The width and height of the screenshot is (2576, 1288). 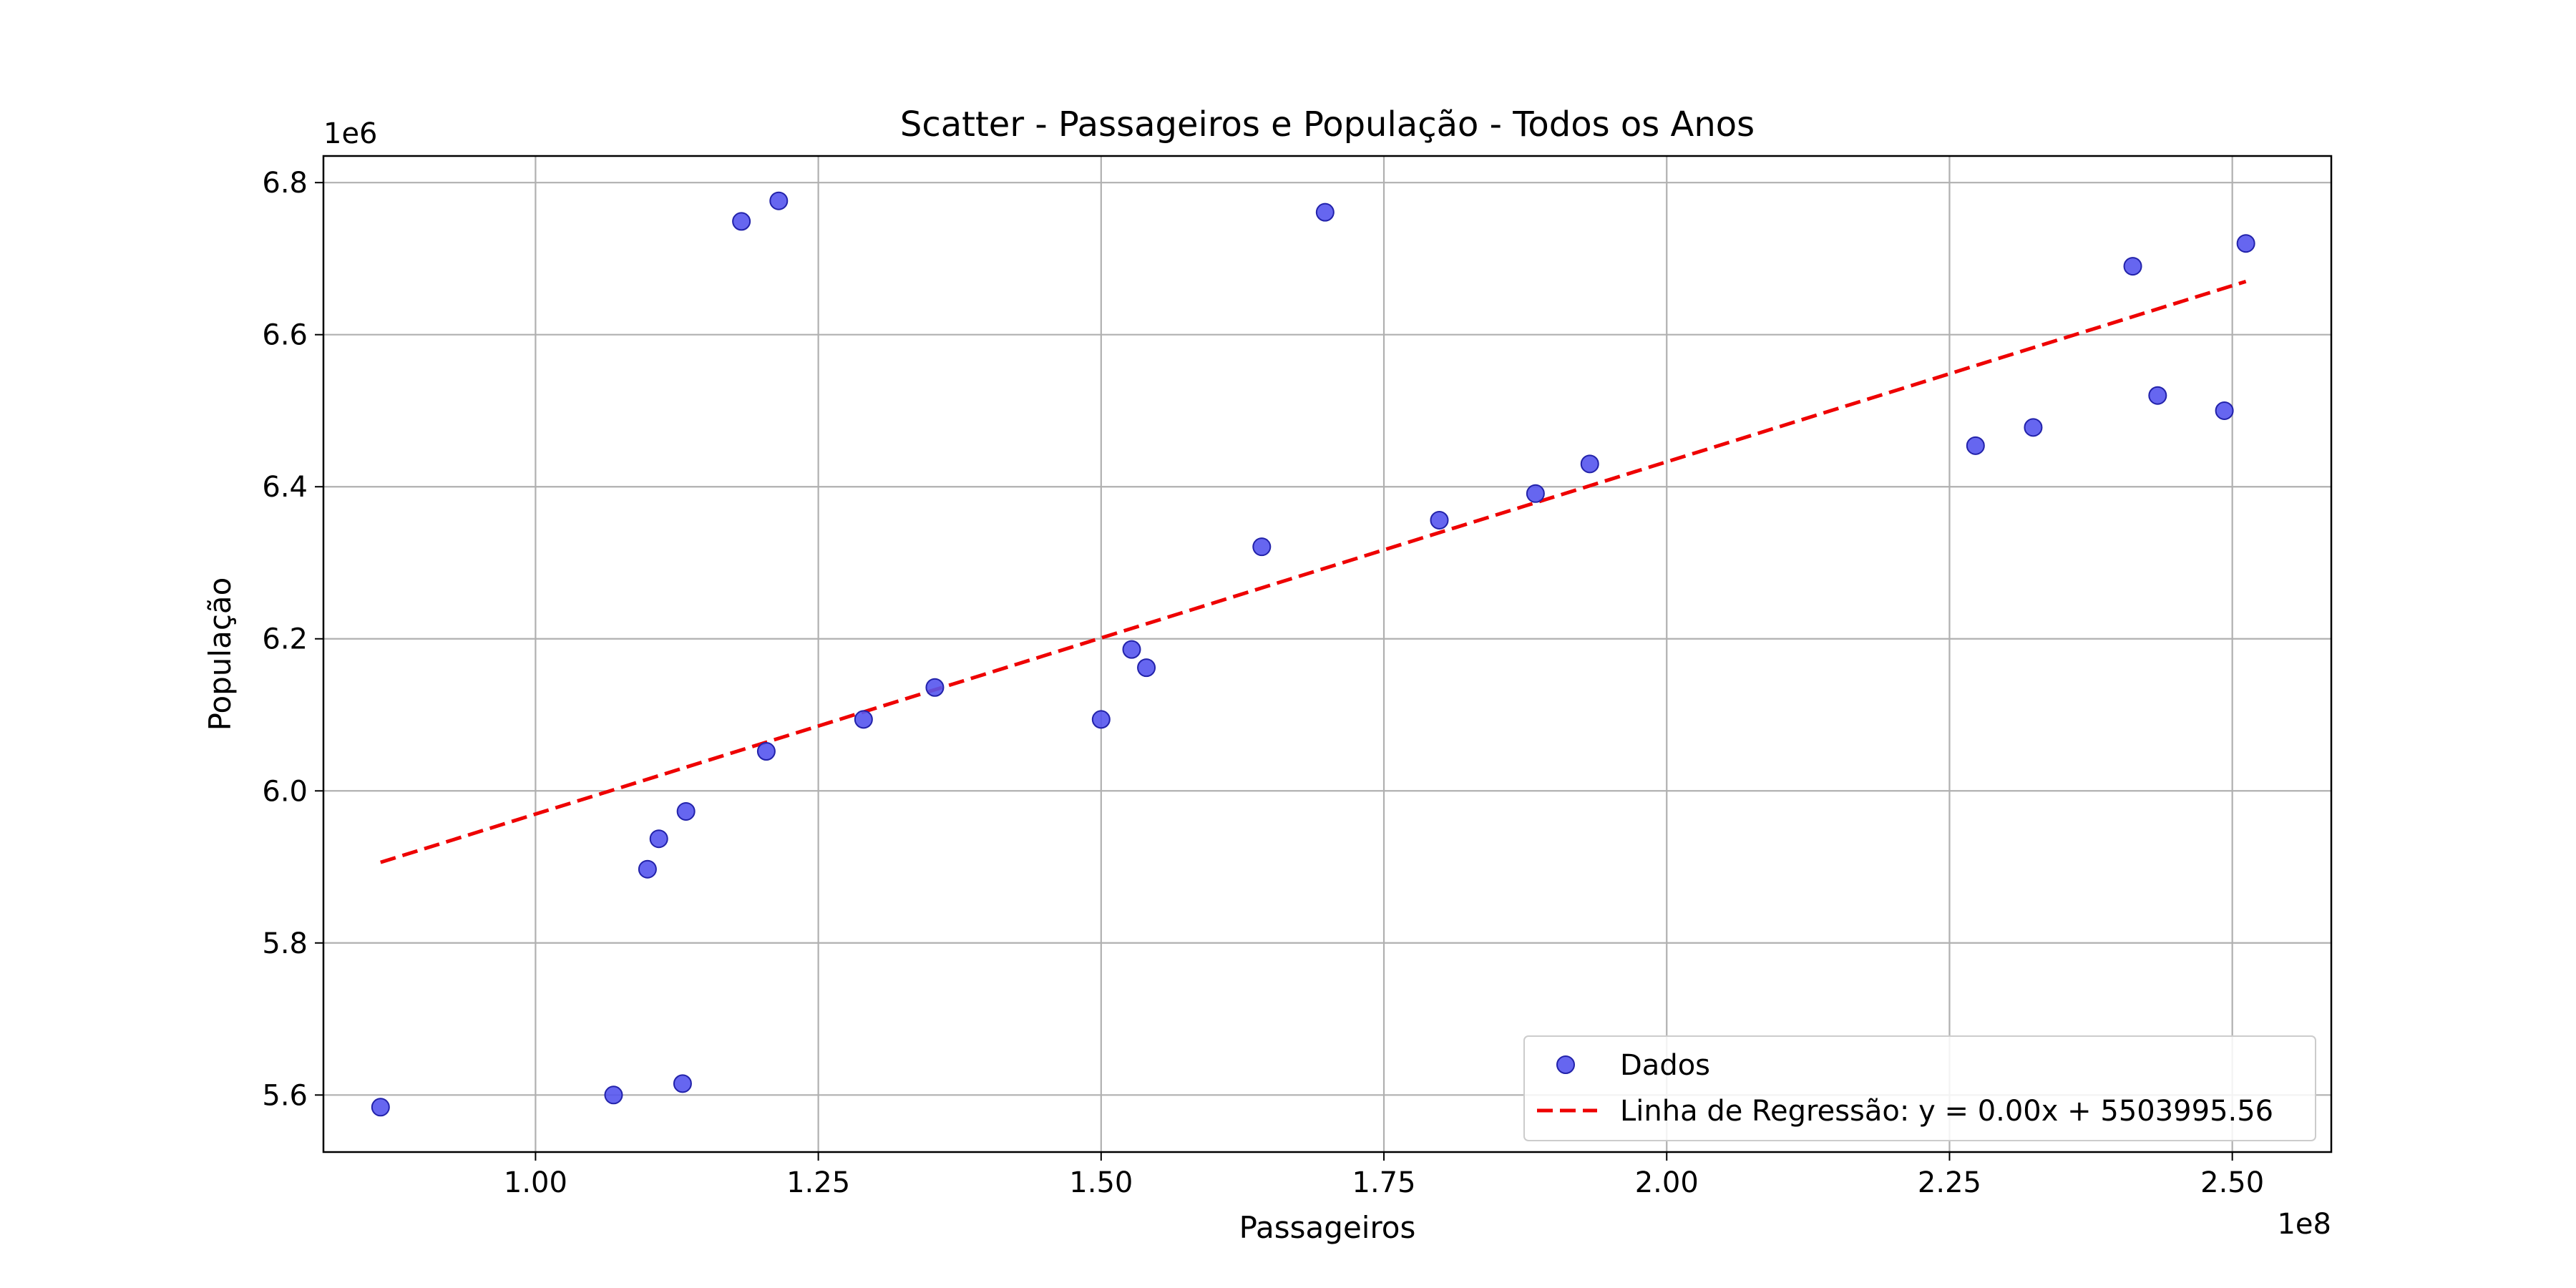 What do you see at coordinates (285, 487) in the screenshot?
I see `y-tick-label: 6.4` at bounding box center [285, 487].